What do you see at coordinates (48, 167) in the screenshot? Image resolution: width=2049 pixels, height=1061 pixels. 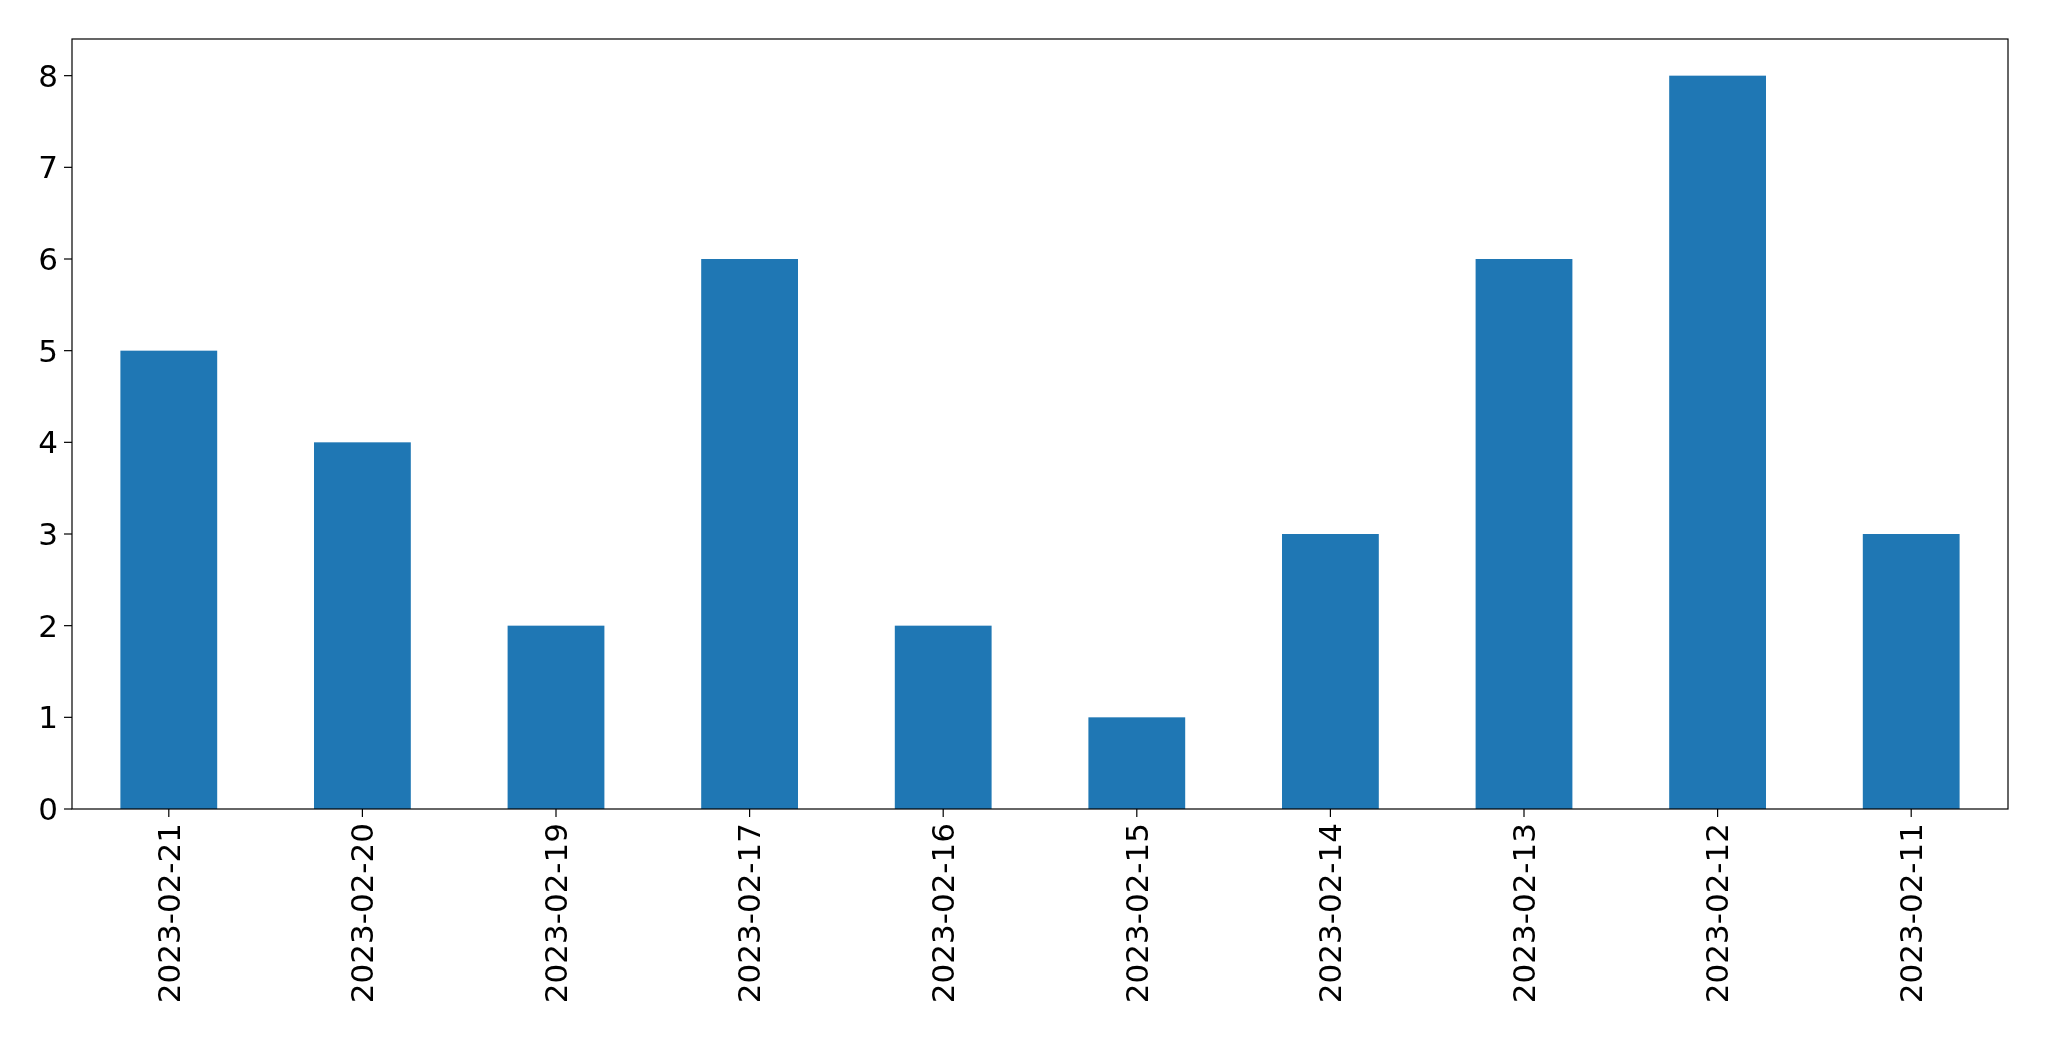 I see `y-tick-label: 7` at bounding box center [48, 167].